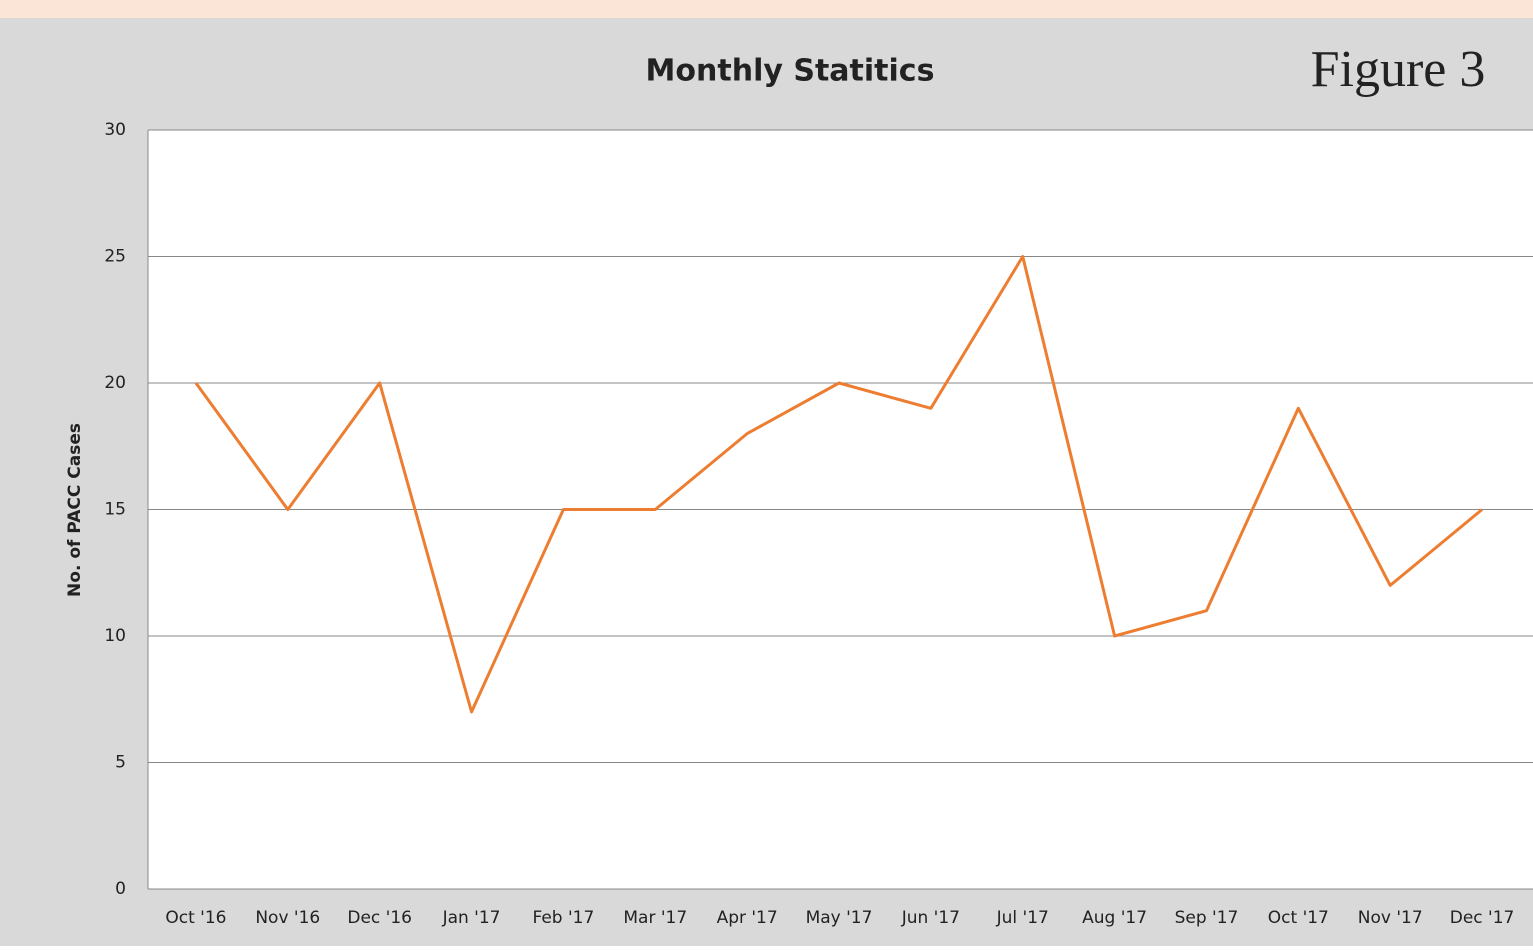  I want to click on y-tick-label: 30, so click(115, 130).